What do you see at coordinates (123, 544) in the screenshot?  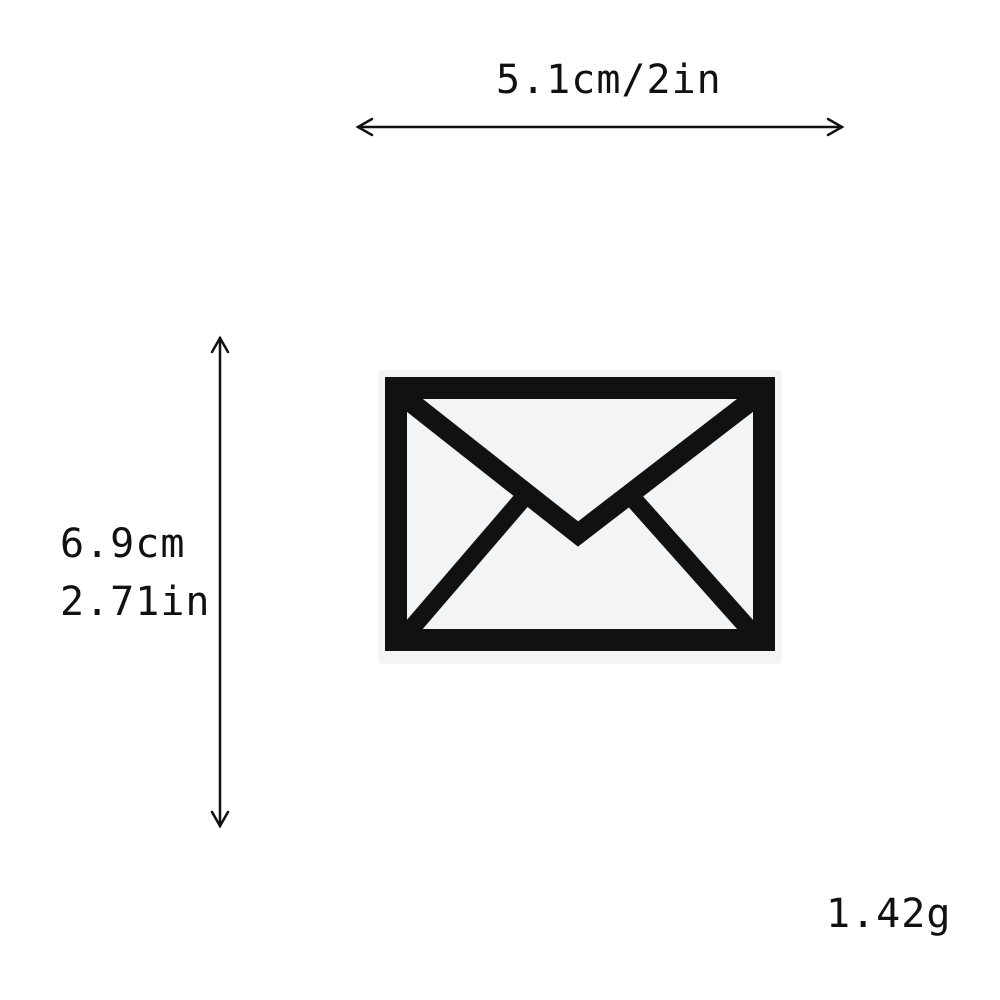 I see `height-dimension-cm-label: 6.9cm` at bounding box center [123, 544].